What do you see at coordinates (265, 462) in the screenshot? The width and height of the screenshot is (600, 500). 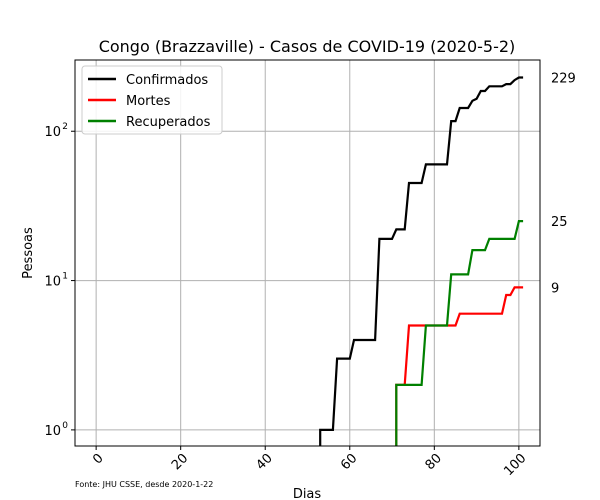 I see `x-tick-label: 40` at bounding box center [265, 462].